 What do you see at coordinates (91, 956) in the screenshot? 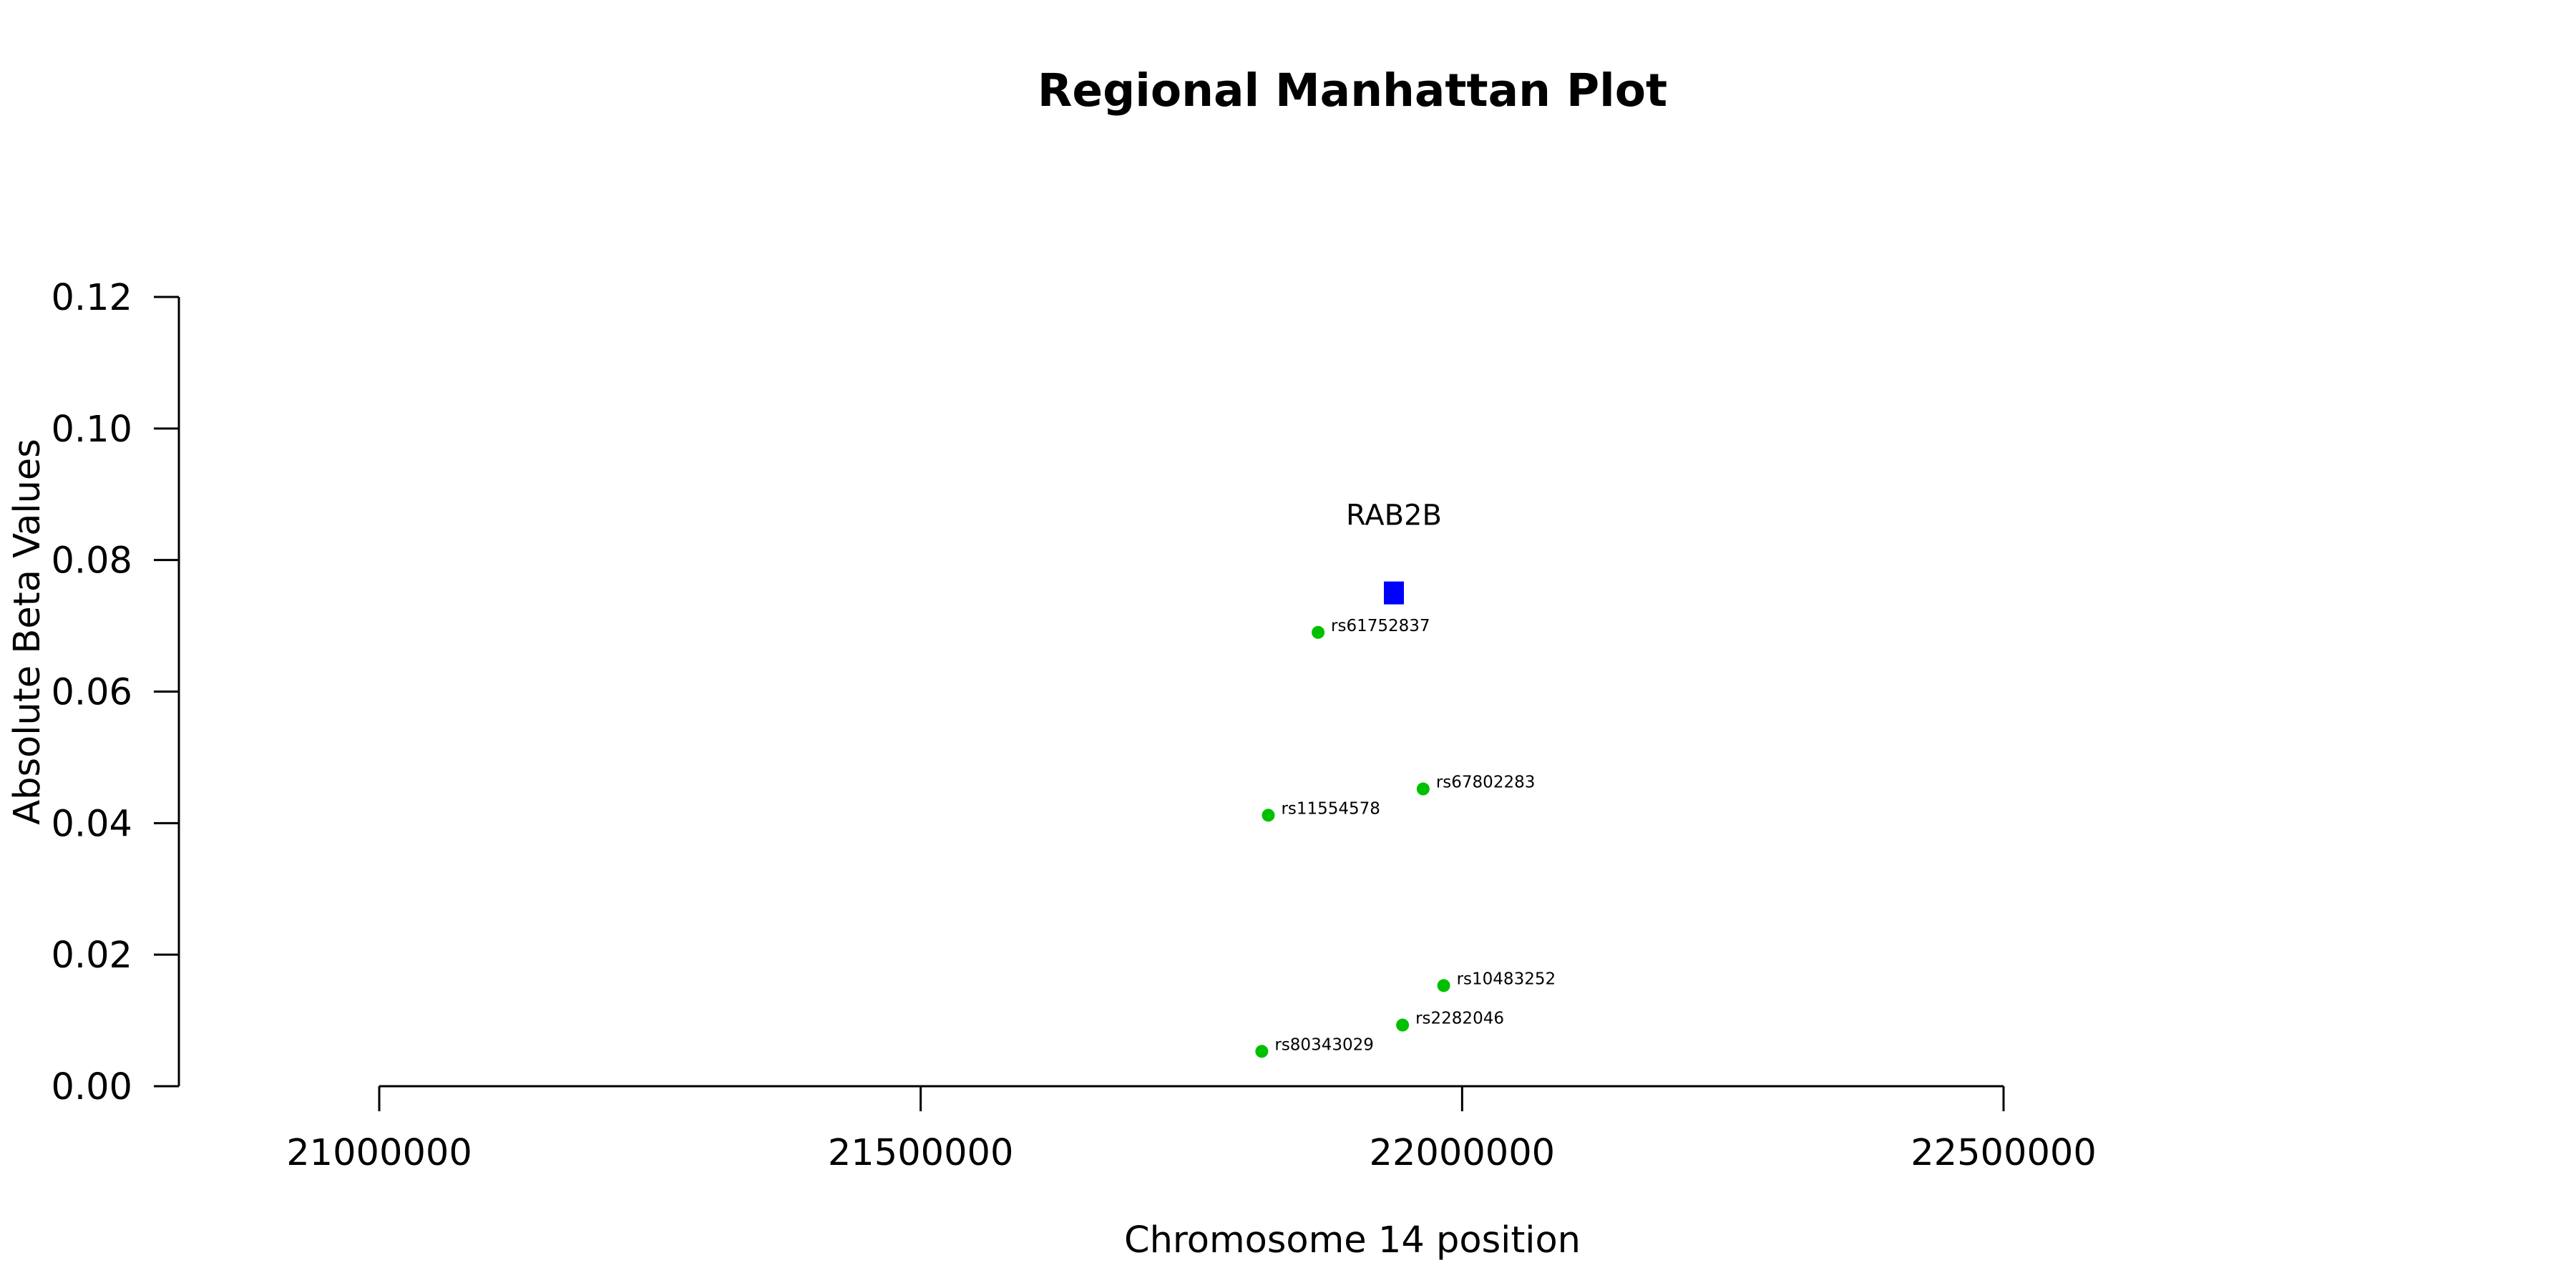
I see `y-tick-label: 0.02` at bounding box center [91, 956].